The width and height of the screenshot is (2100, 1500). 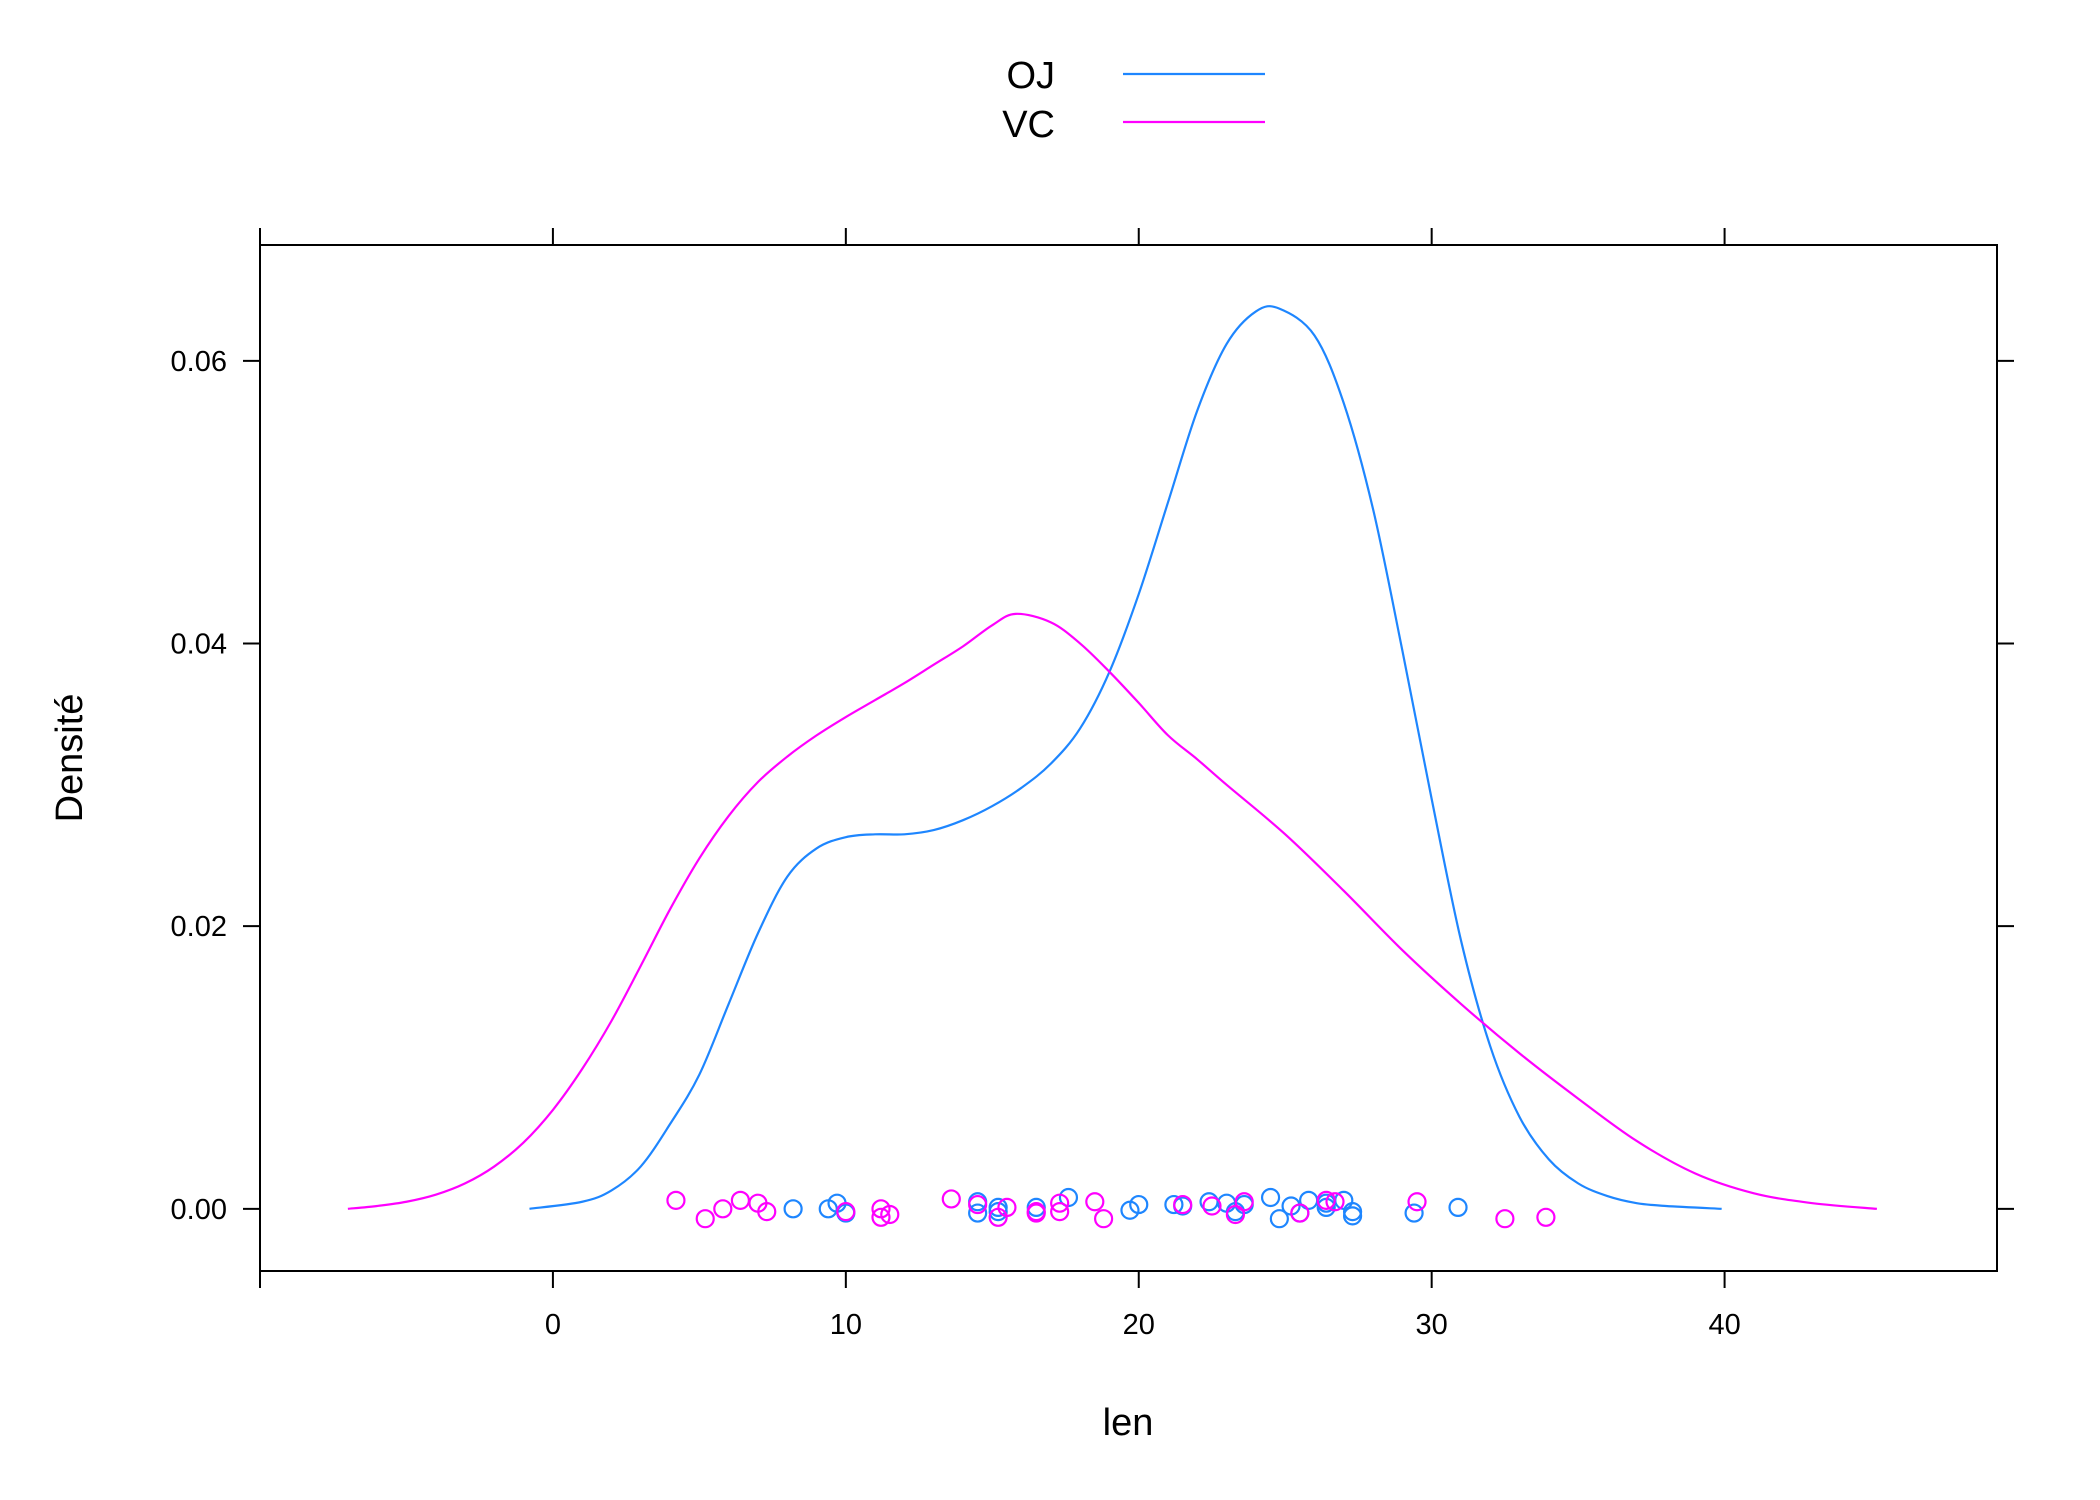 I want to click on y-tick-label: 0.06, so click(x=199, y=362).